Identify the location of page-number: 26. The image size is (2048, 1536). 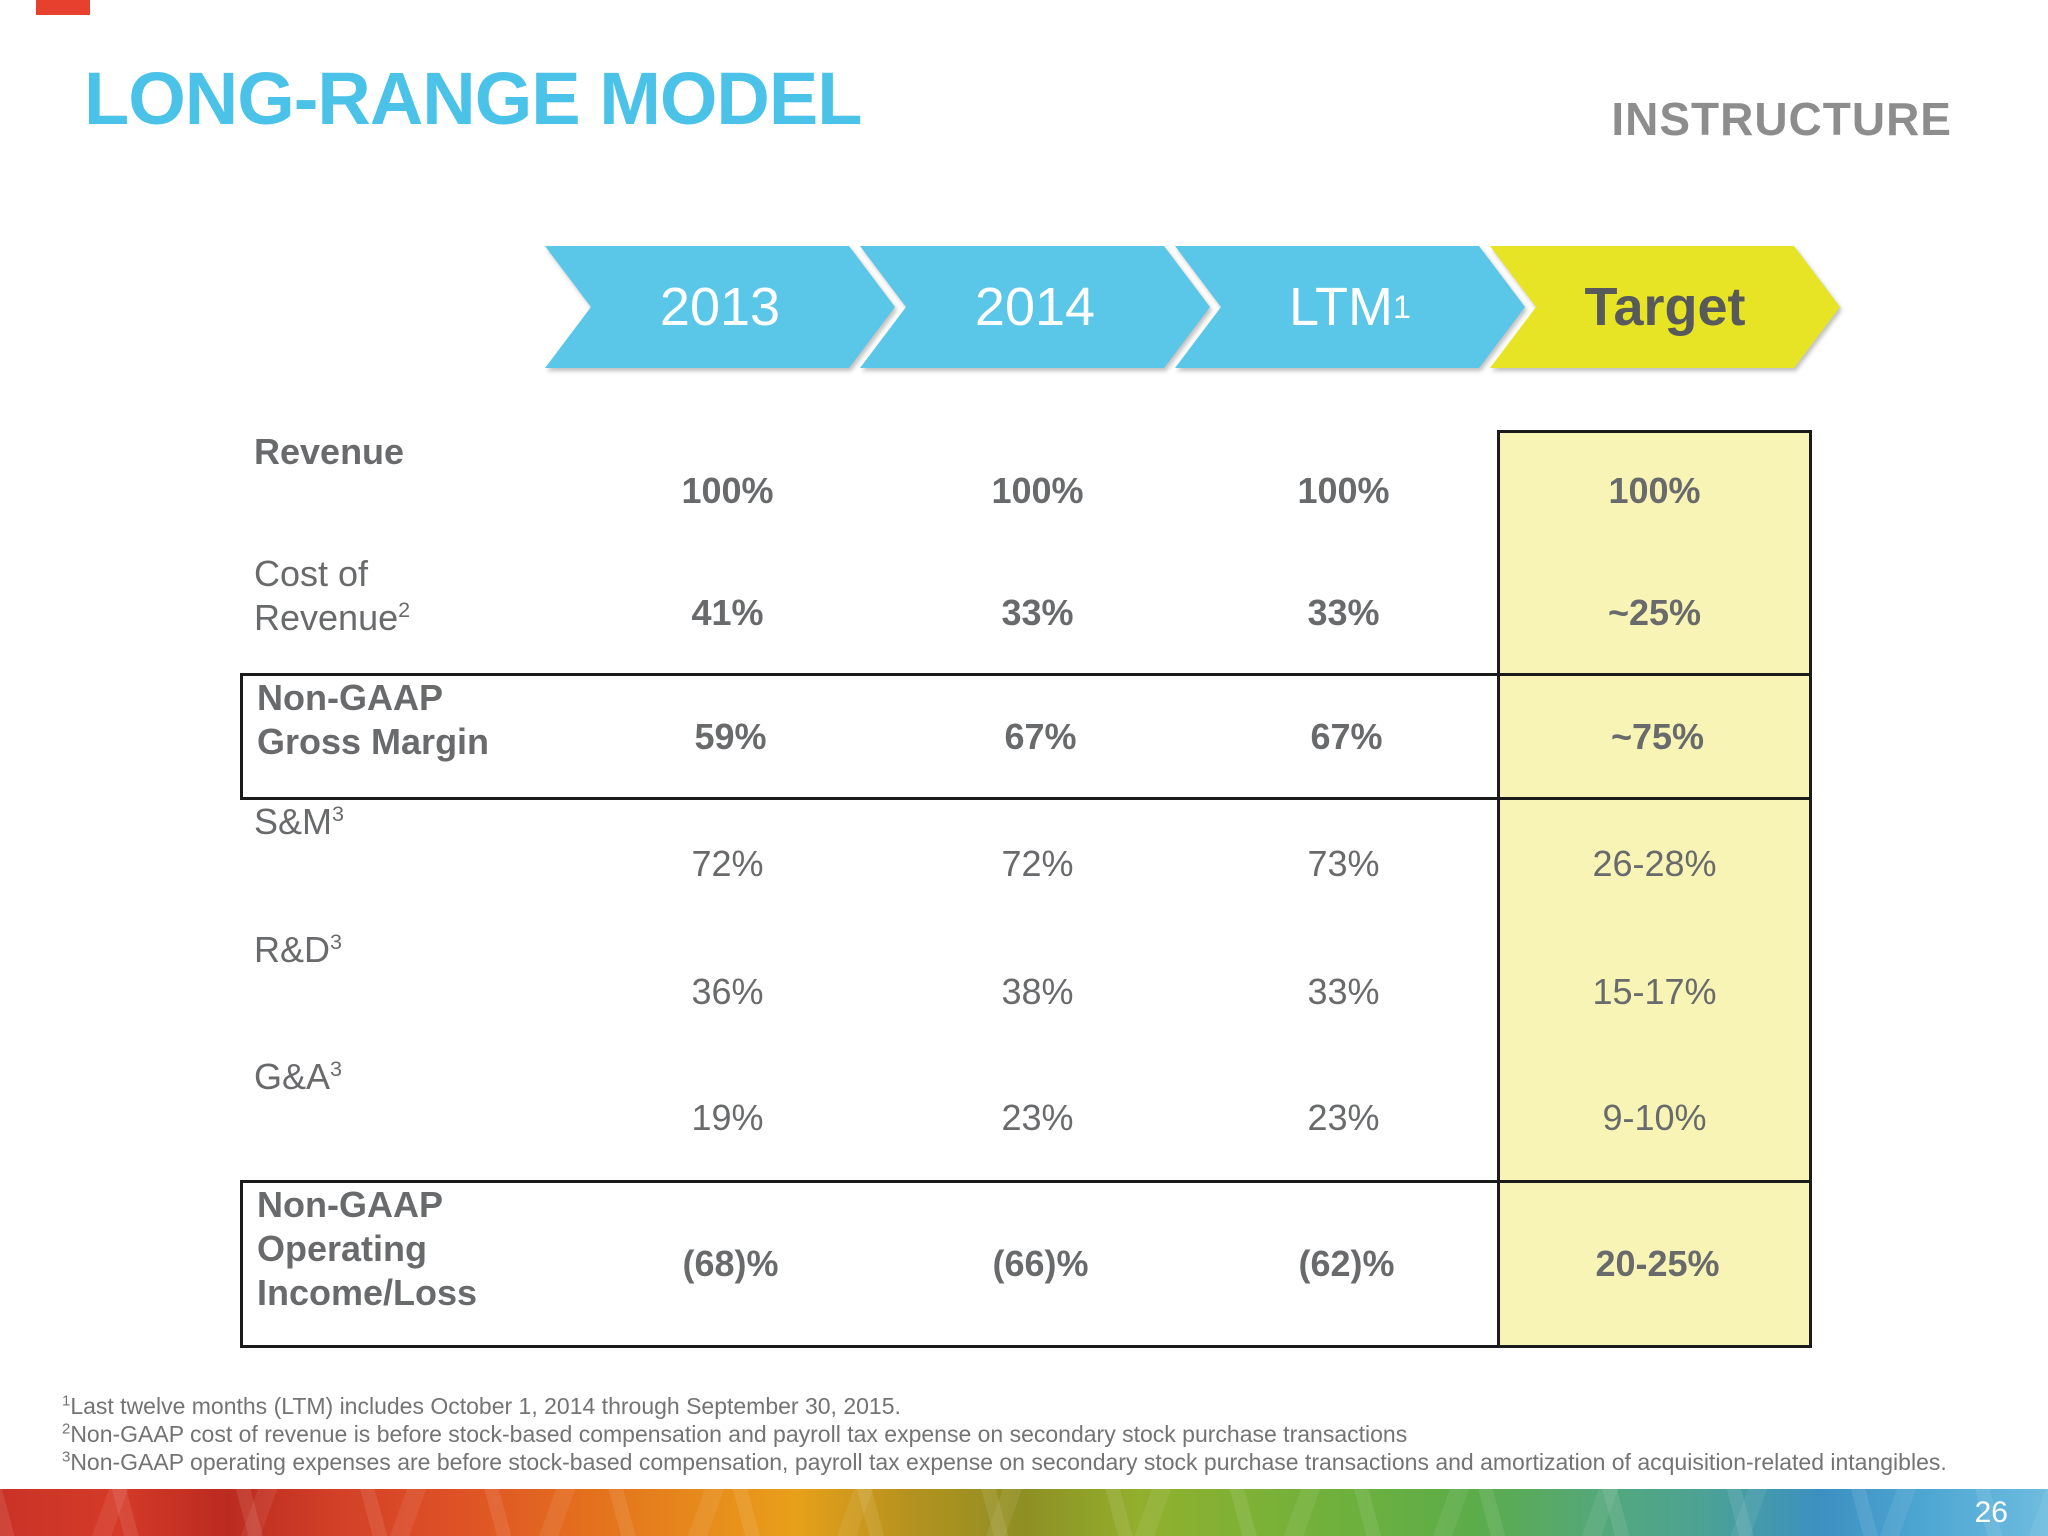
(1991, 1512).